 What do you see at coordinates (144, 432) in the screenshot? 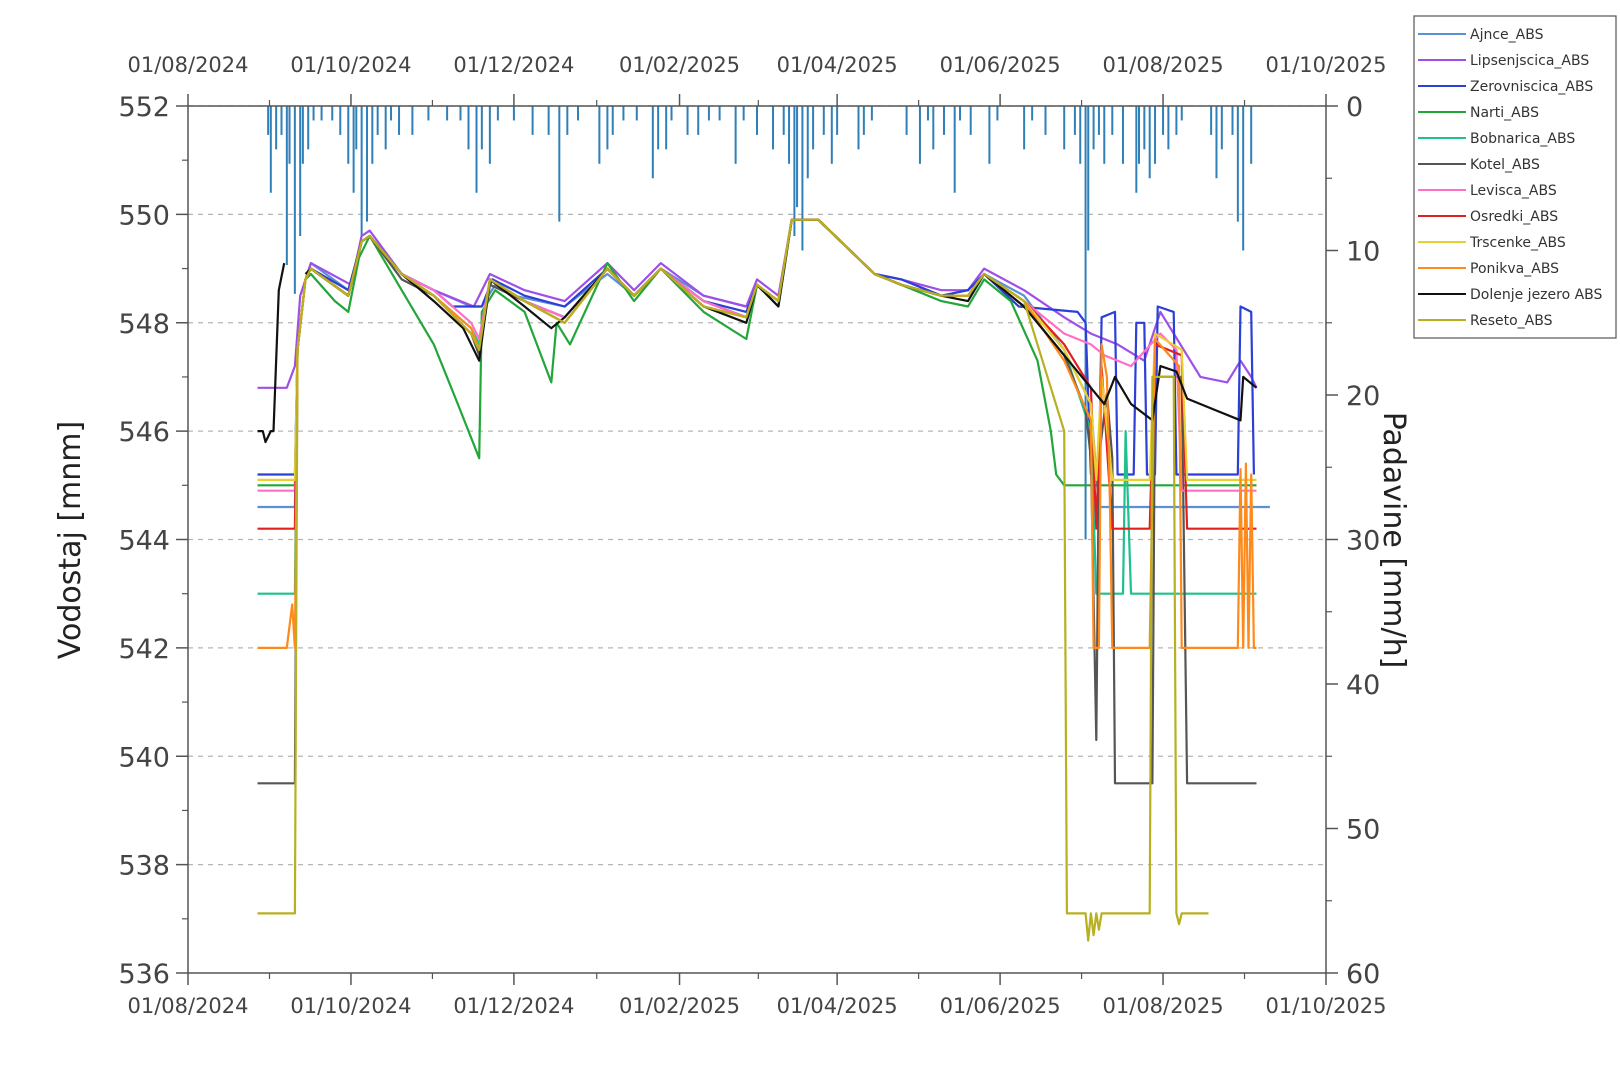
I see `y-tick-label: 546` at bounding box center [144, 432].